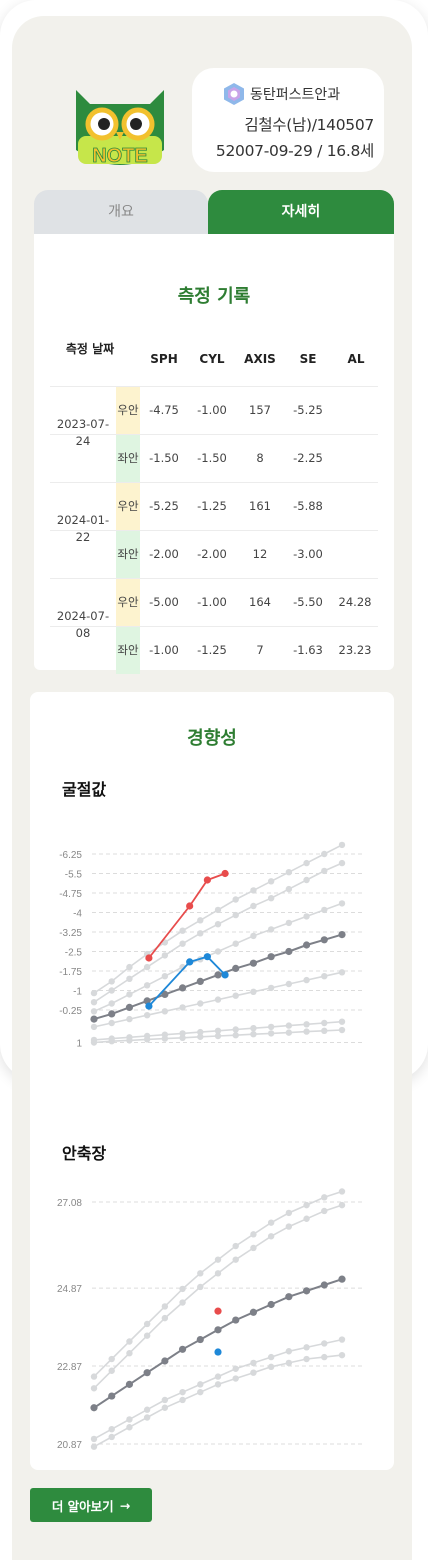  Describe the element at coordinates (207, 957) in the screenshot. I see `left-eye-series-point` at that location.